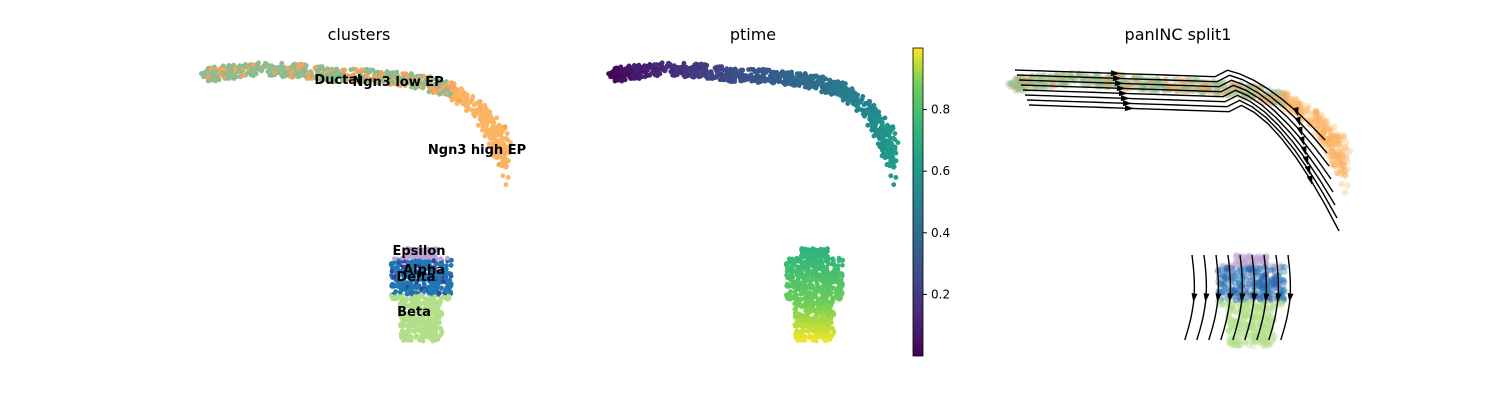  Describe the element at coordinates (1178, 34) in the screenshot. I see `velocity-title: panINC split1` at that location.